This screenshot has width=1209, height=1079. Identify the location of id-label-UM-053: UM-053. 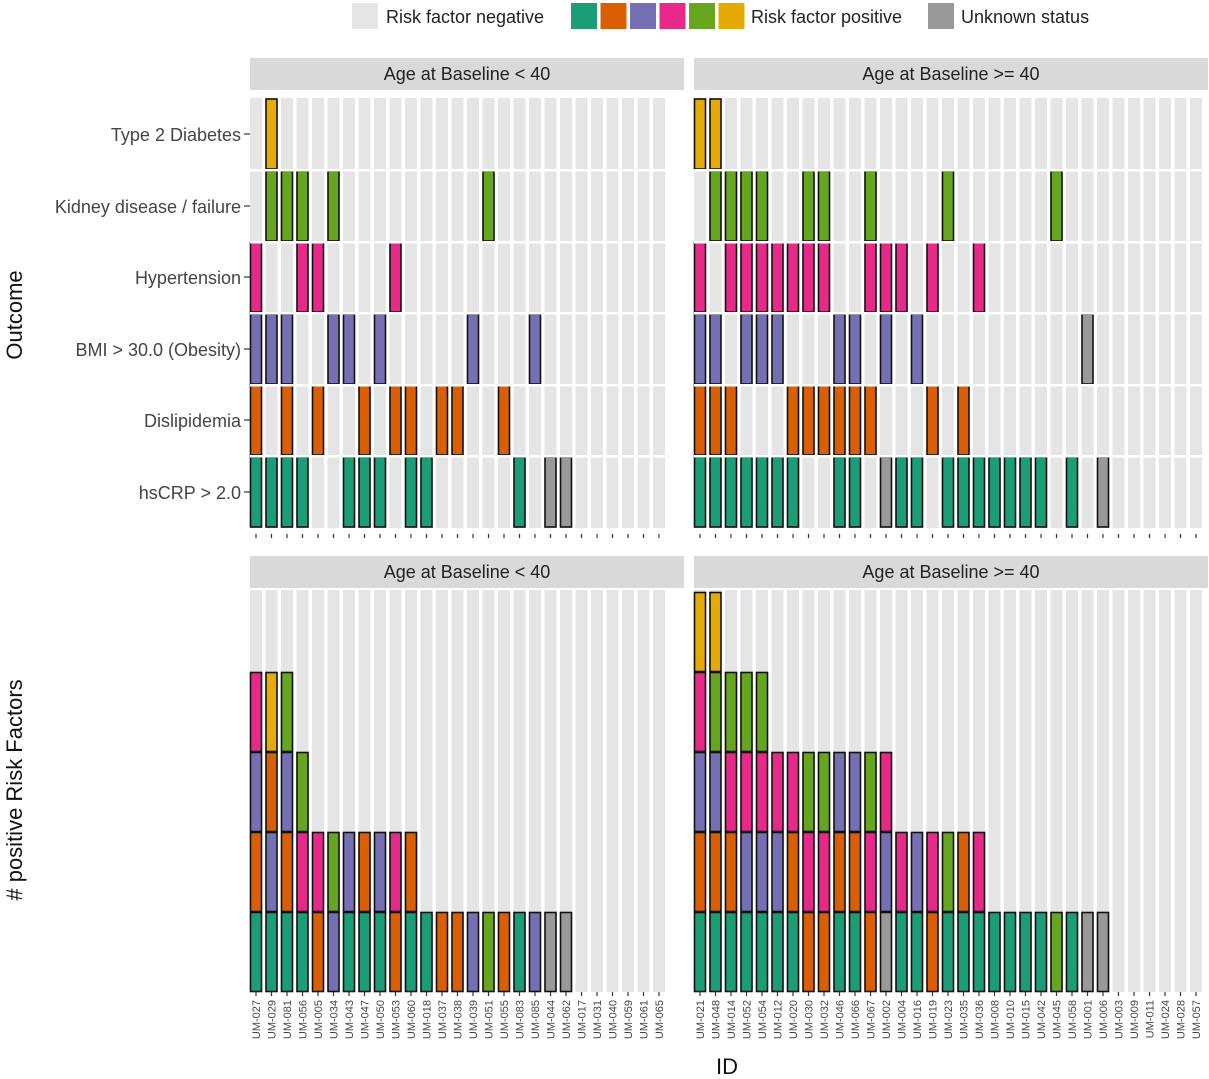
(397, 1019).